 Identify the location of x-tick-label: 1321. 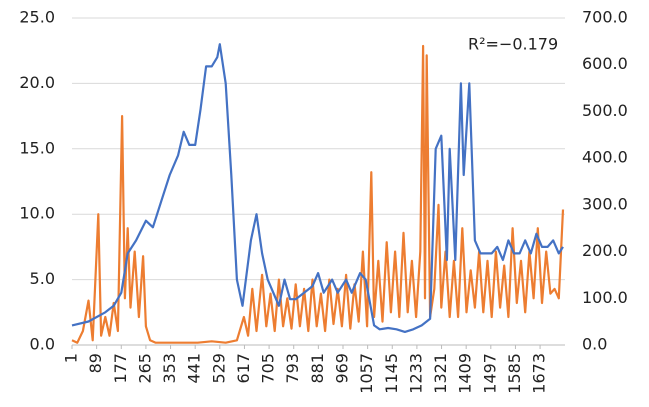
(440, 373).